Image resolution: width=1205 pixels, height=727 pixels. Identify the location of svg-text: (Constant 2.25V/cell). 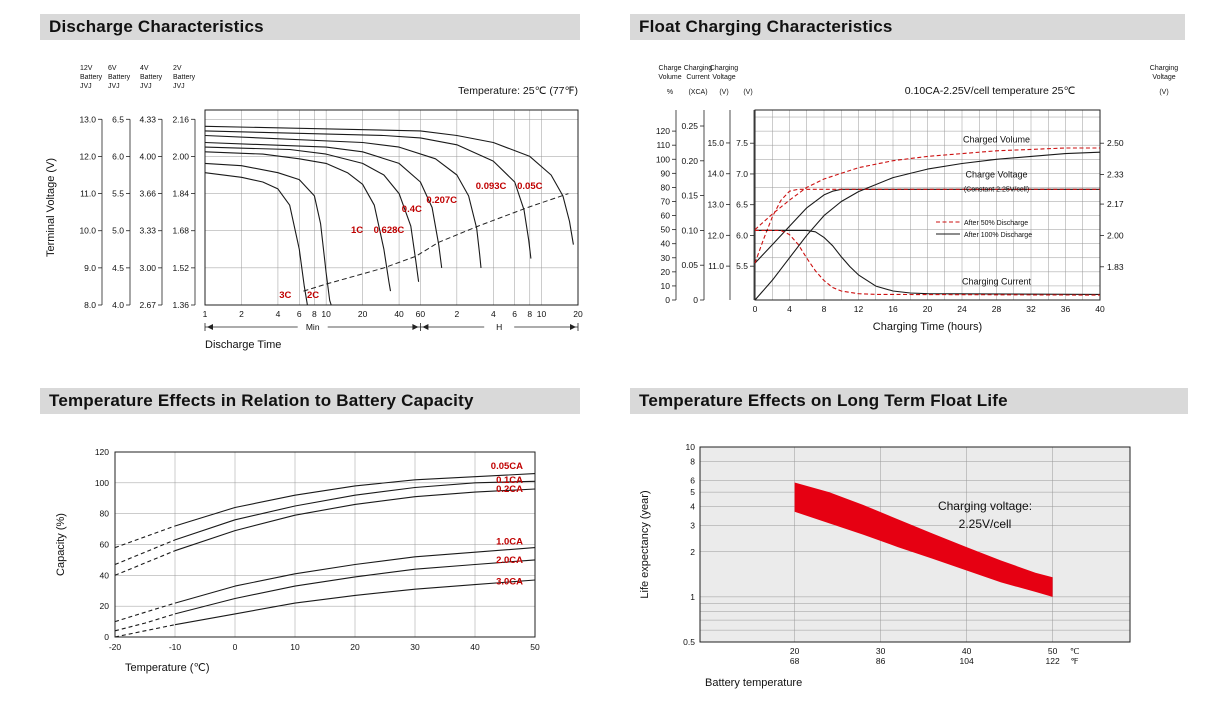
(996, 190).